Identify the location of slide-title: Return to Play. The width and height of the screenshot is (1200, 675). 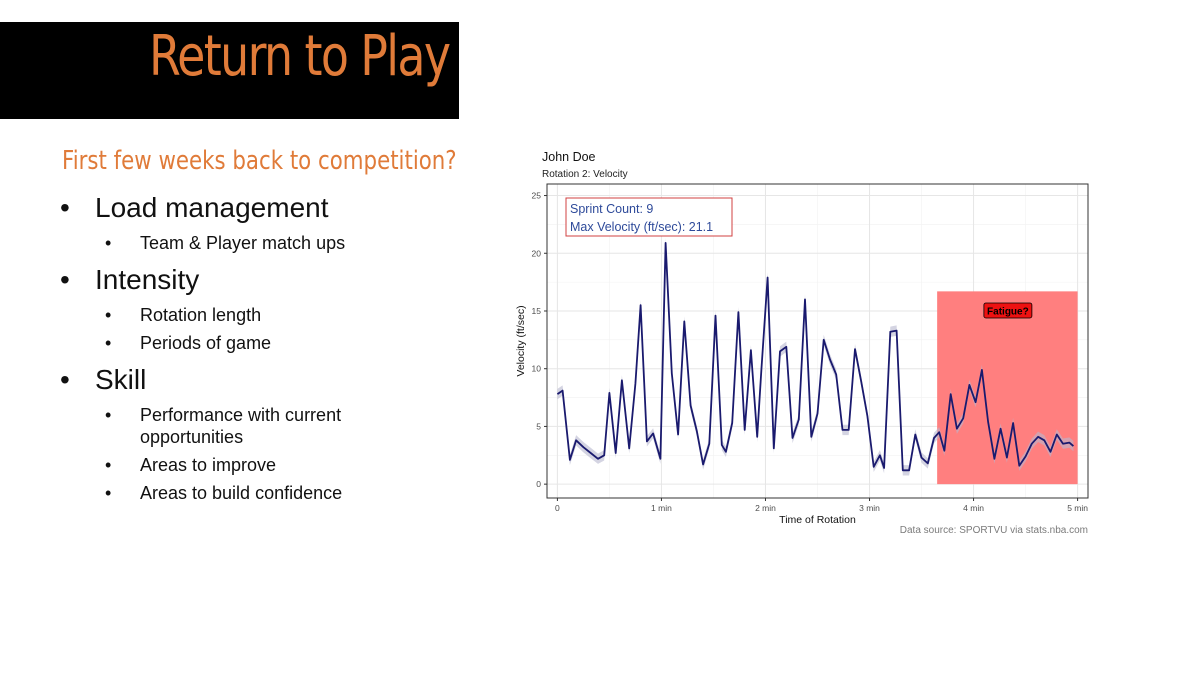
(299, 56).